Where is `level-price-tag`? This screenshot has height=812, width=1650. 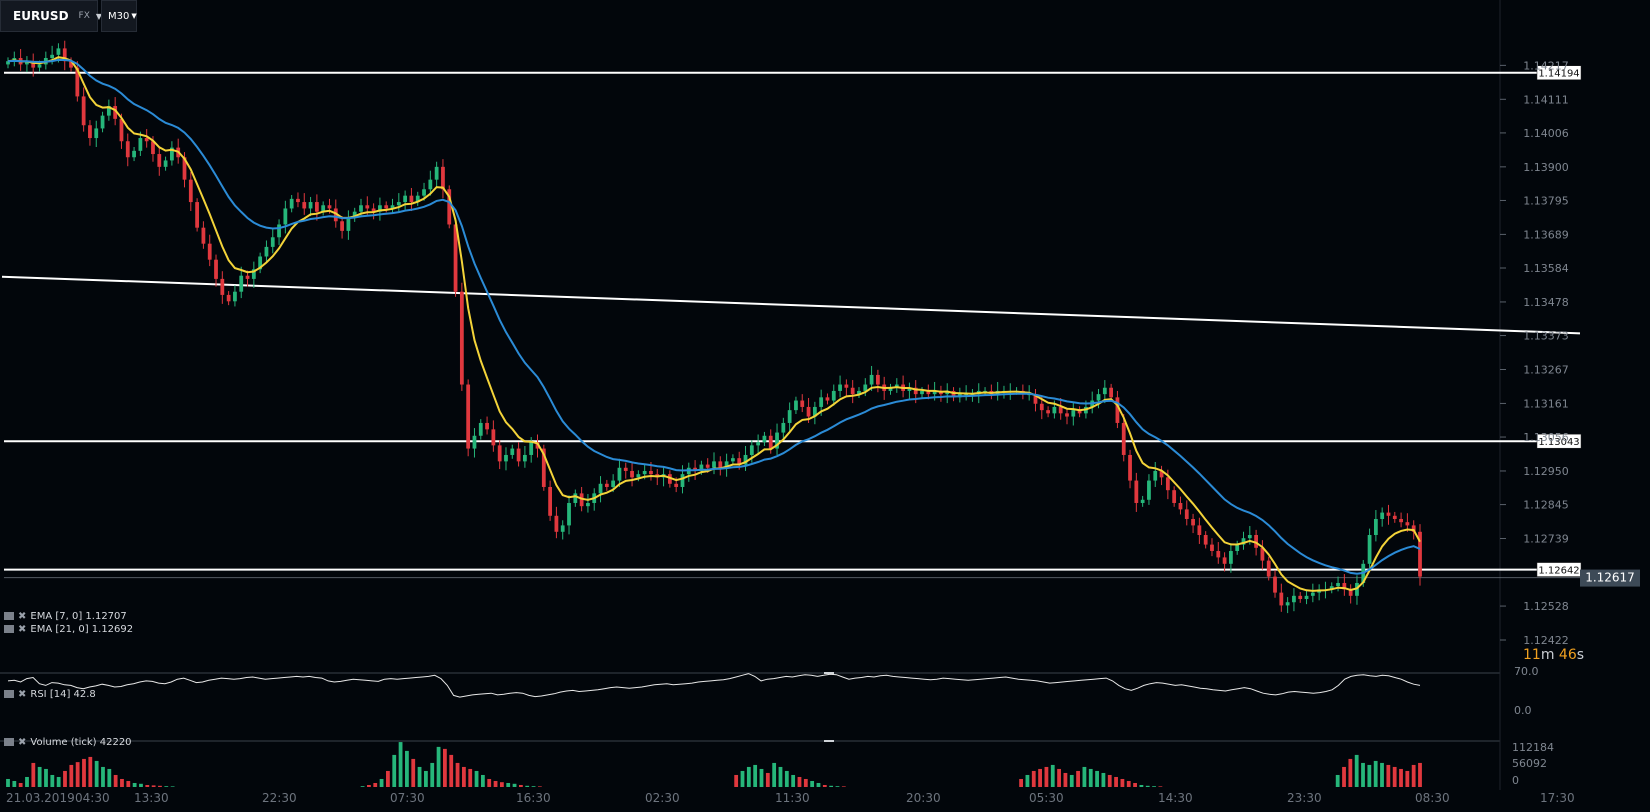 level-price-tag is located at coordinates (1559, 569).